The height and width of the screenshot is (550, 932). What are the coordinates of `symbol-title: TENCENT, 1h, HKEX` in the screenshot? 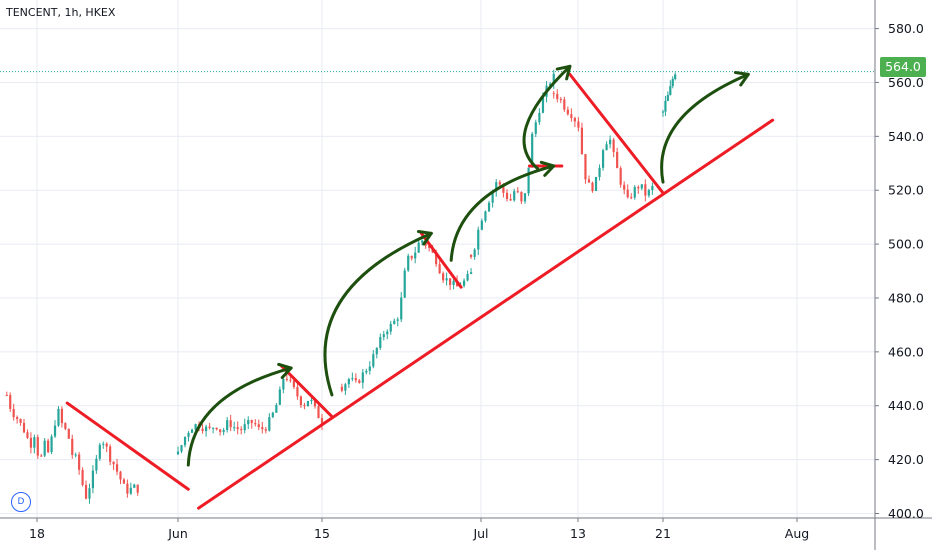 It's located at (61, 12).